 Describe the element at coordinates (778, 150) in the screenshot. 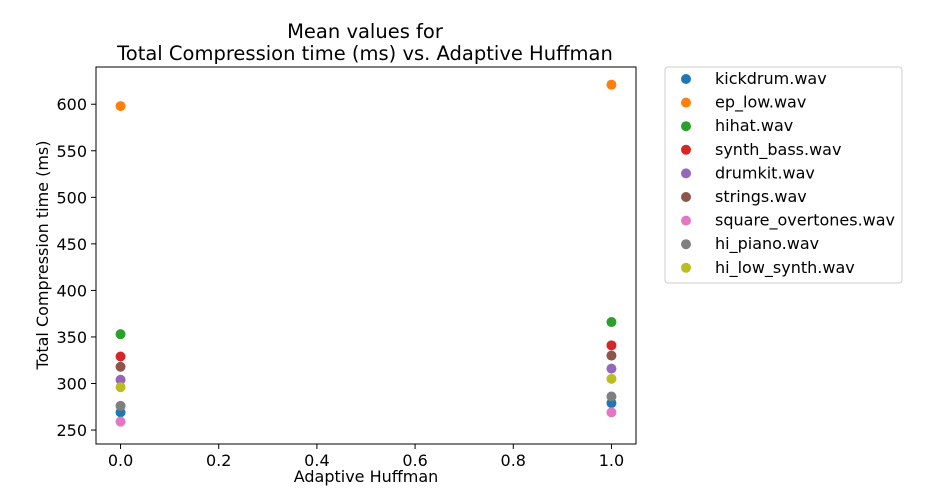

I see `legend-label: synth_bass.wav` at that location.